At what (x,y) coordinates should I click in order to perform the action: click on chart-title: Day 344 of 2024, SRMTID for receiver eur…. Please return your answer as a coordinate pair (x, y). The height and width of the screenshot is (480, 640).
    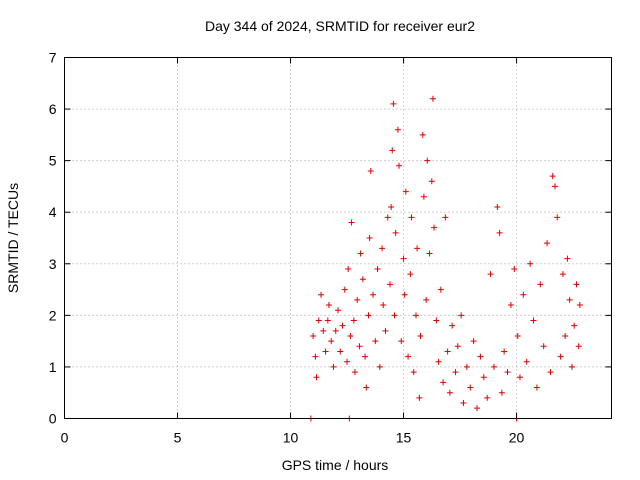
    Looking at the image, I should click on (340, 26).